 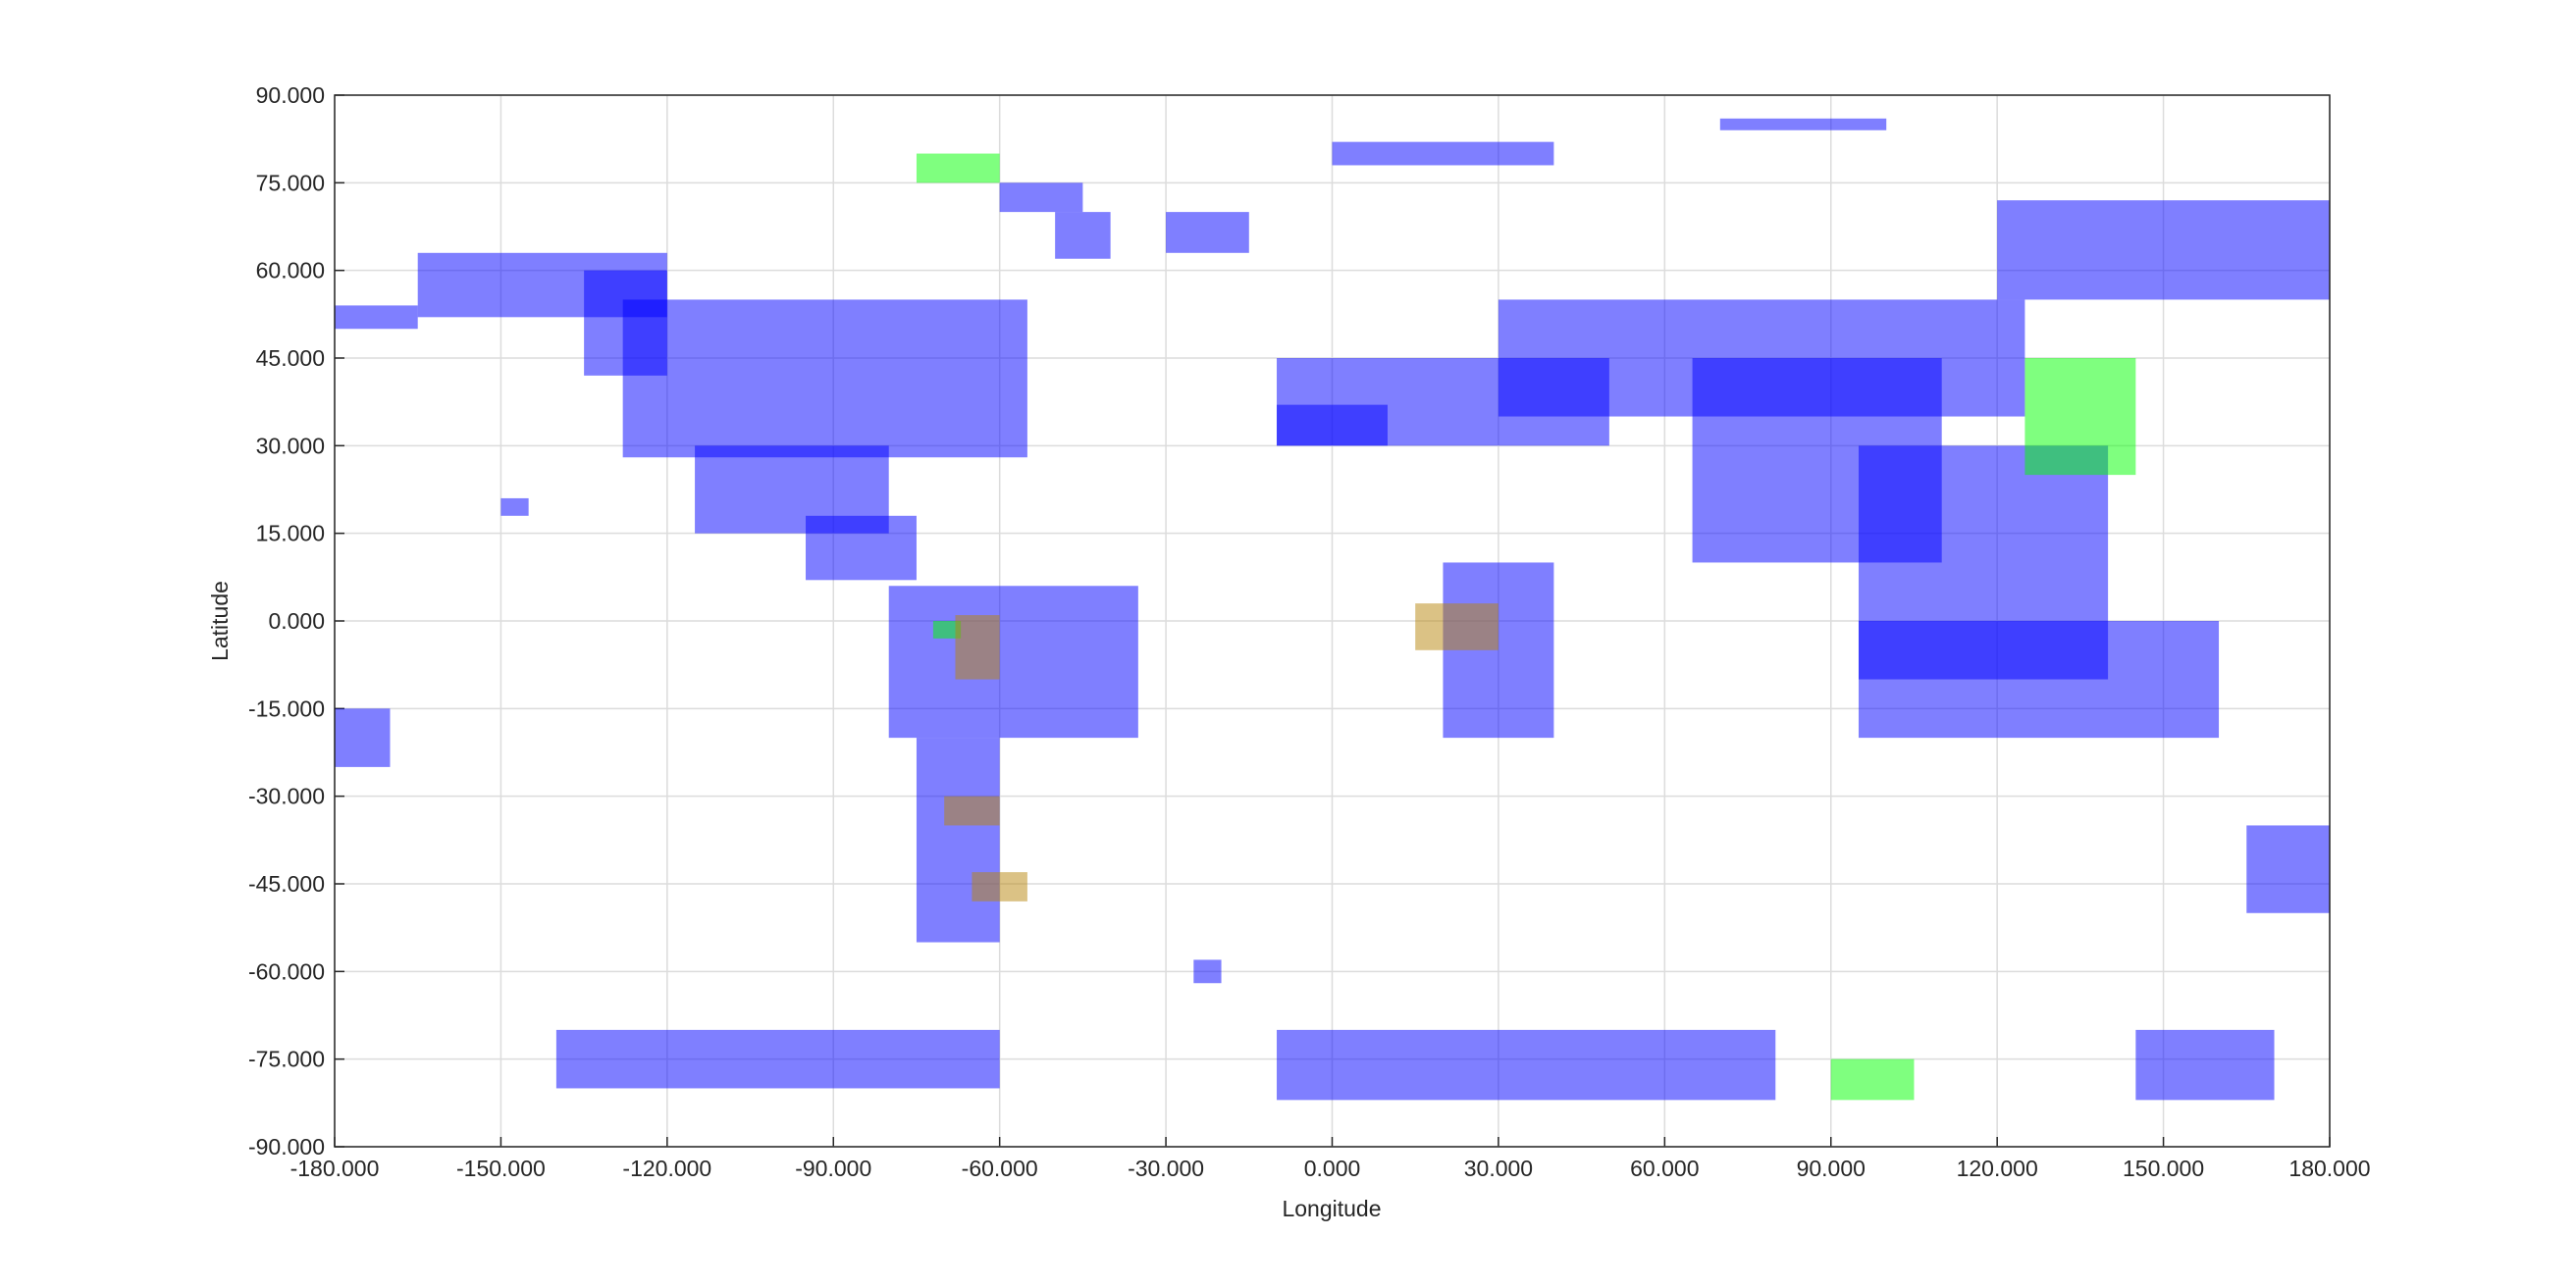 What do you see at coordinates (286, 708) in the screenshot?
I see `y-tick-label: -15.000` at bounding box center [286, 708].